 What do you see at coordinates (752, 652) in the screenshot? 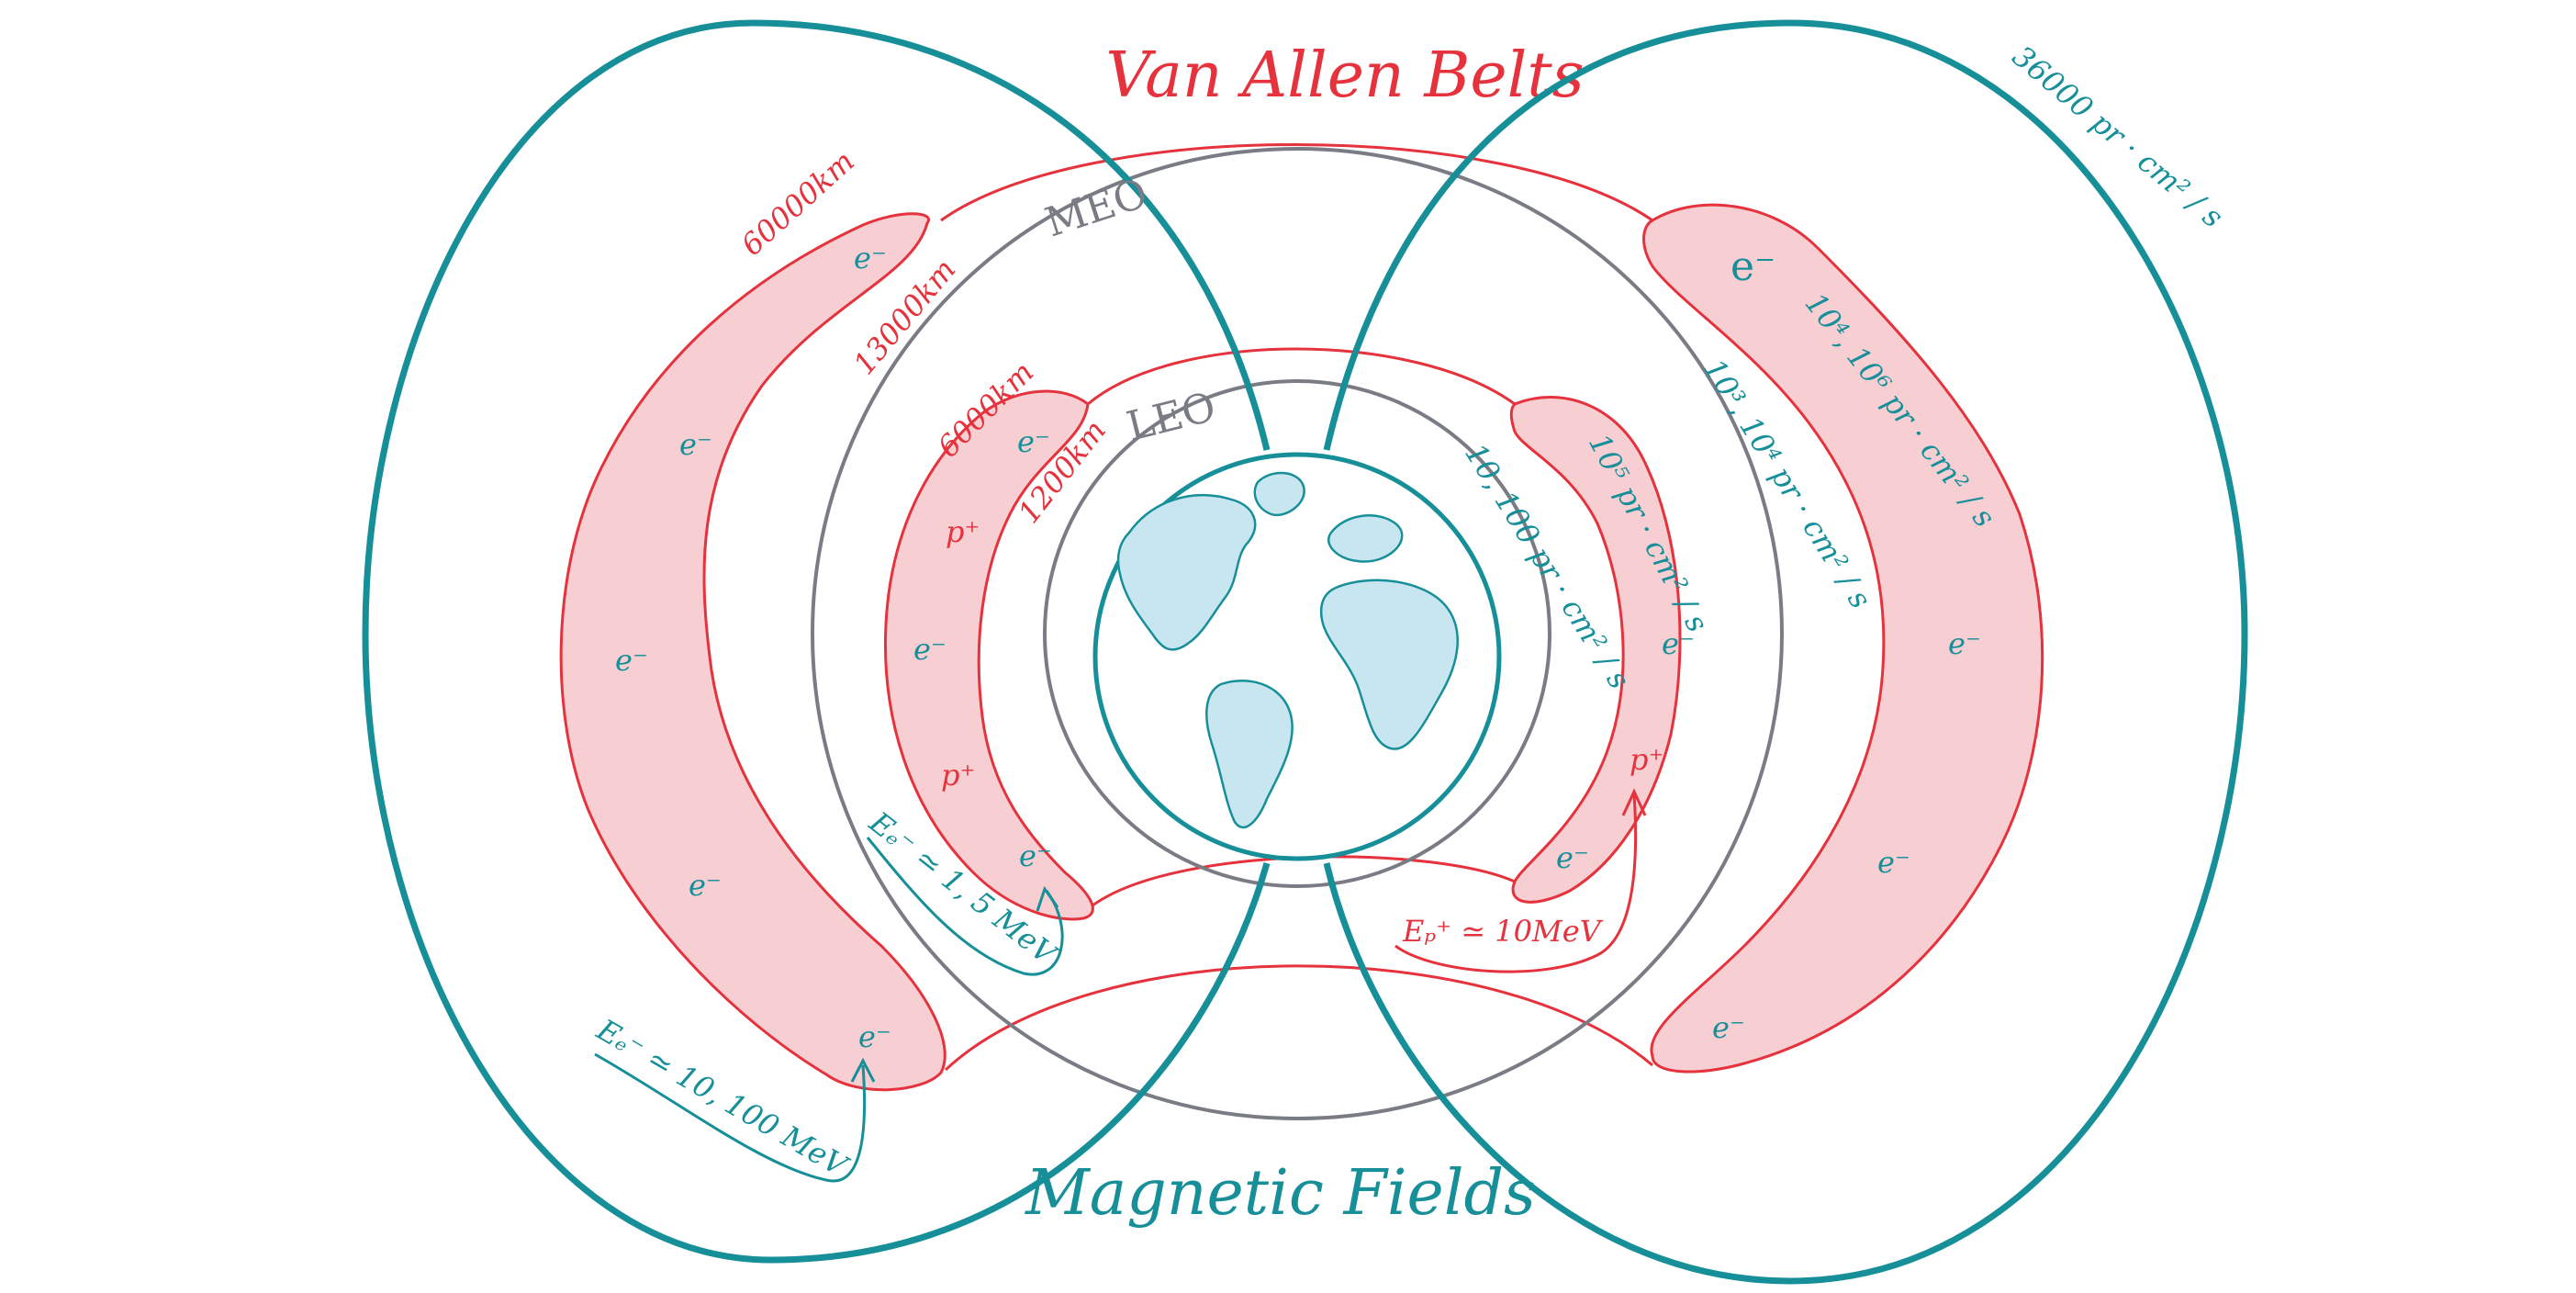
I see `outer-belt-left` at bounding box center [752, 652].